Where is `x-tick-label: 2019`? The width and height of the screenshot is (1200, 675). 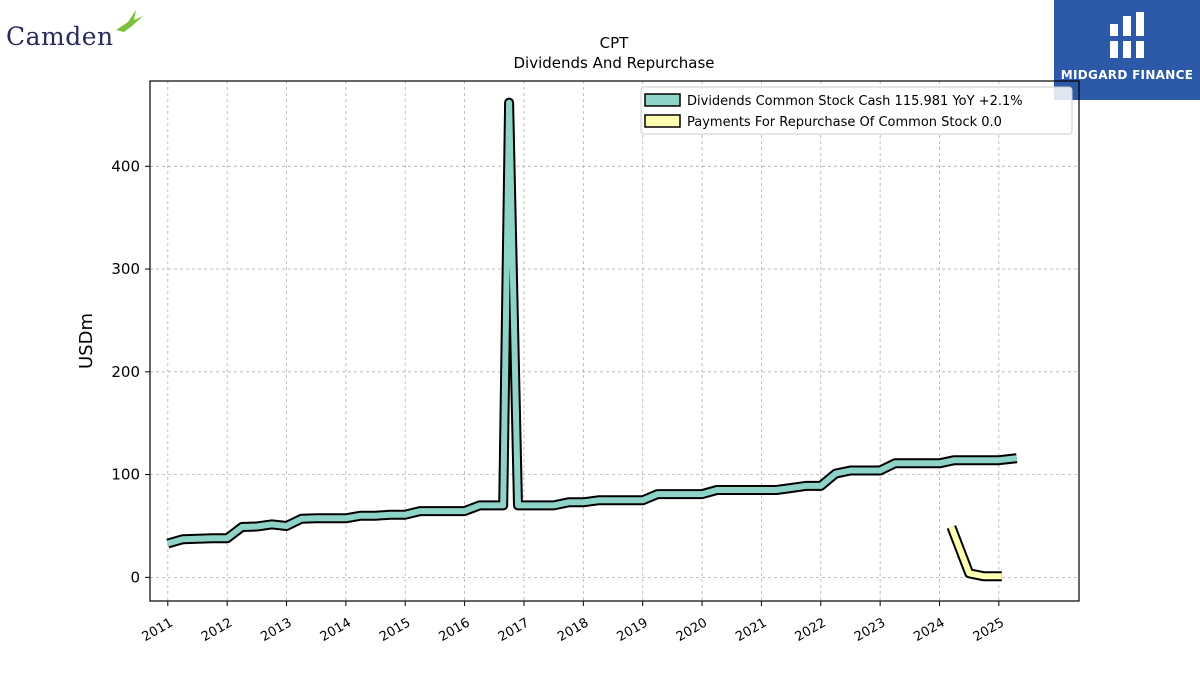
x-tick-label: 2019 is located at coordinates (633, 630).